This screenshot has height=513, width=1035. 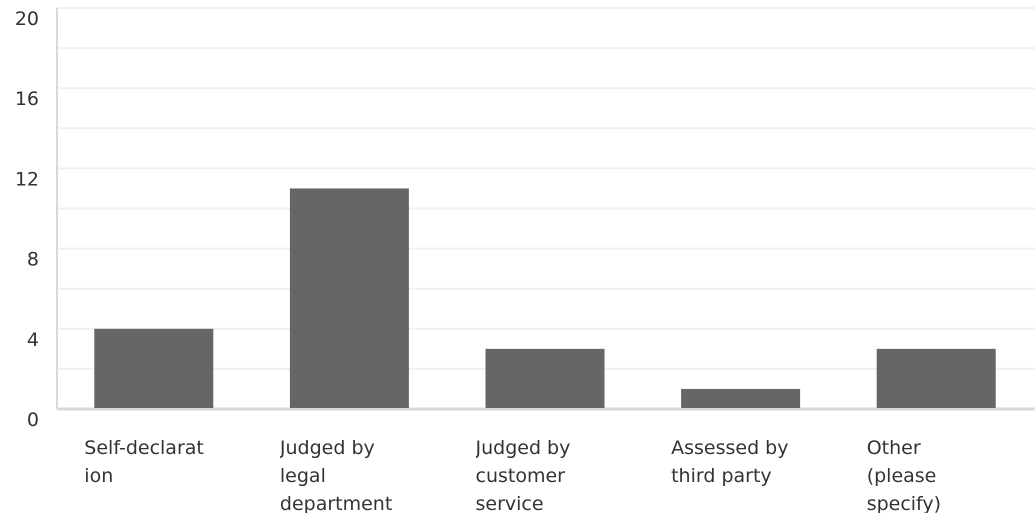 I want to click on x-category-label: Other (please specify), so click(x=904, y=475).